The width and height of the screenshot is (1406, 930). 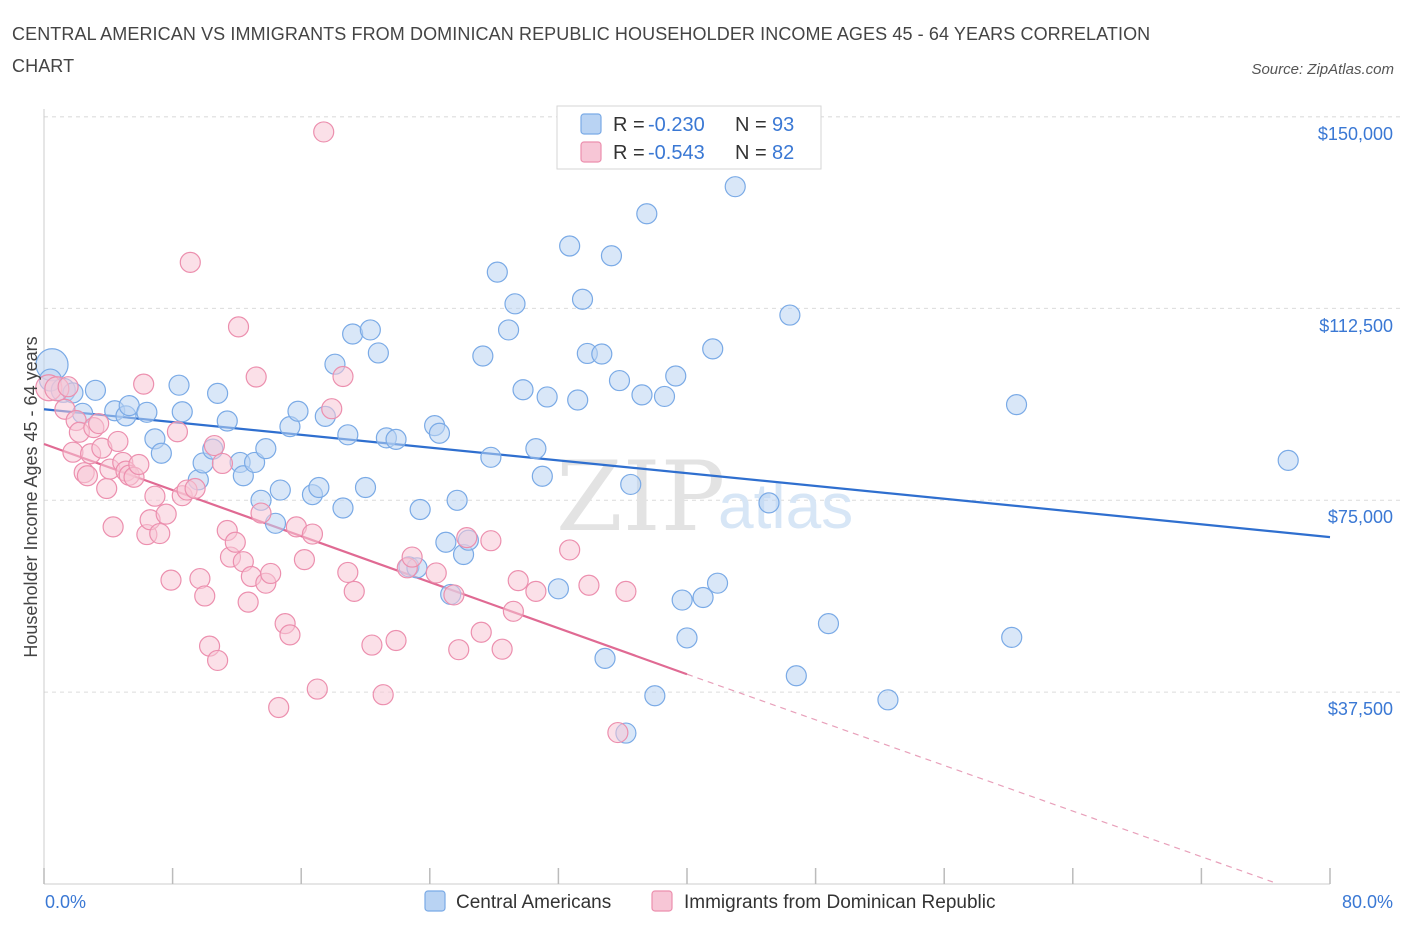 I want to click on trend-line-central-americans, so click(x=687, y=473).